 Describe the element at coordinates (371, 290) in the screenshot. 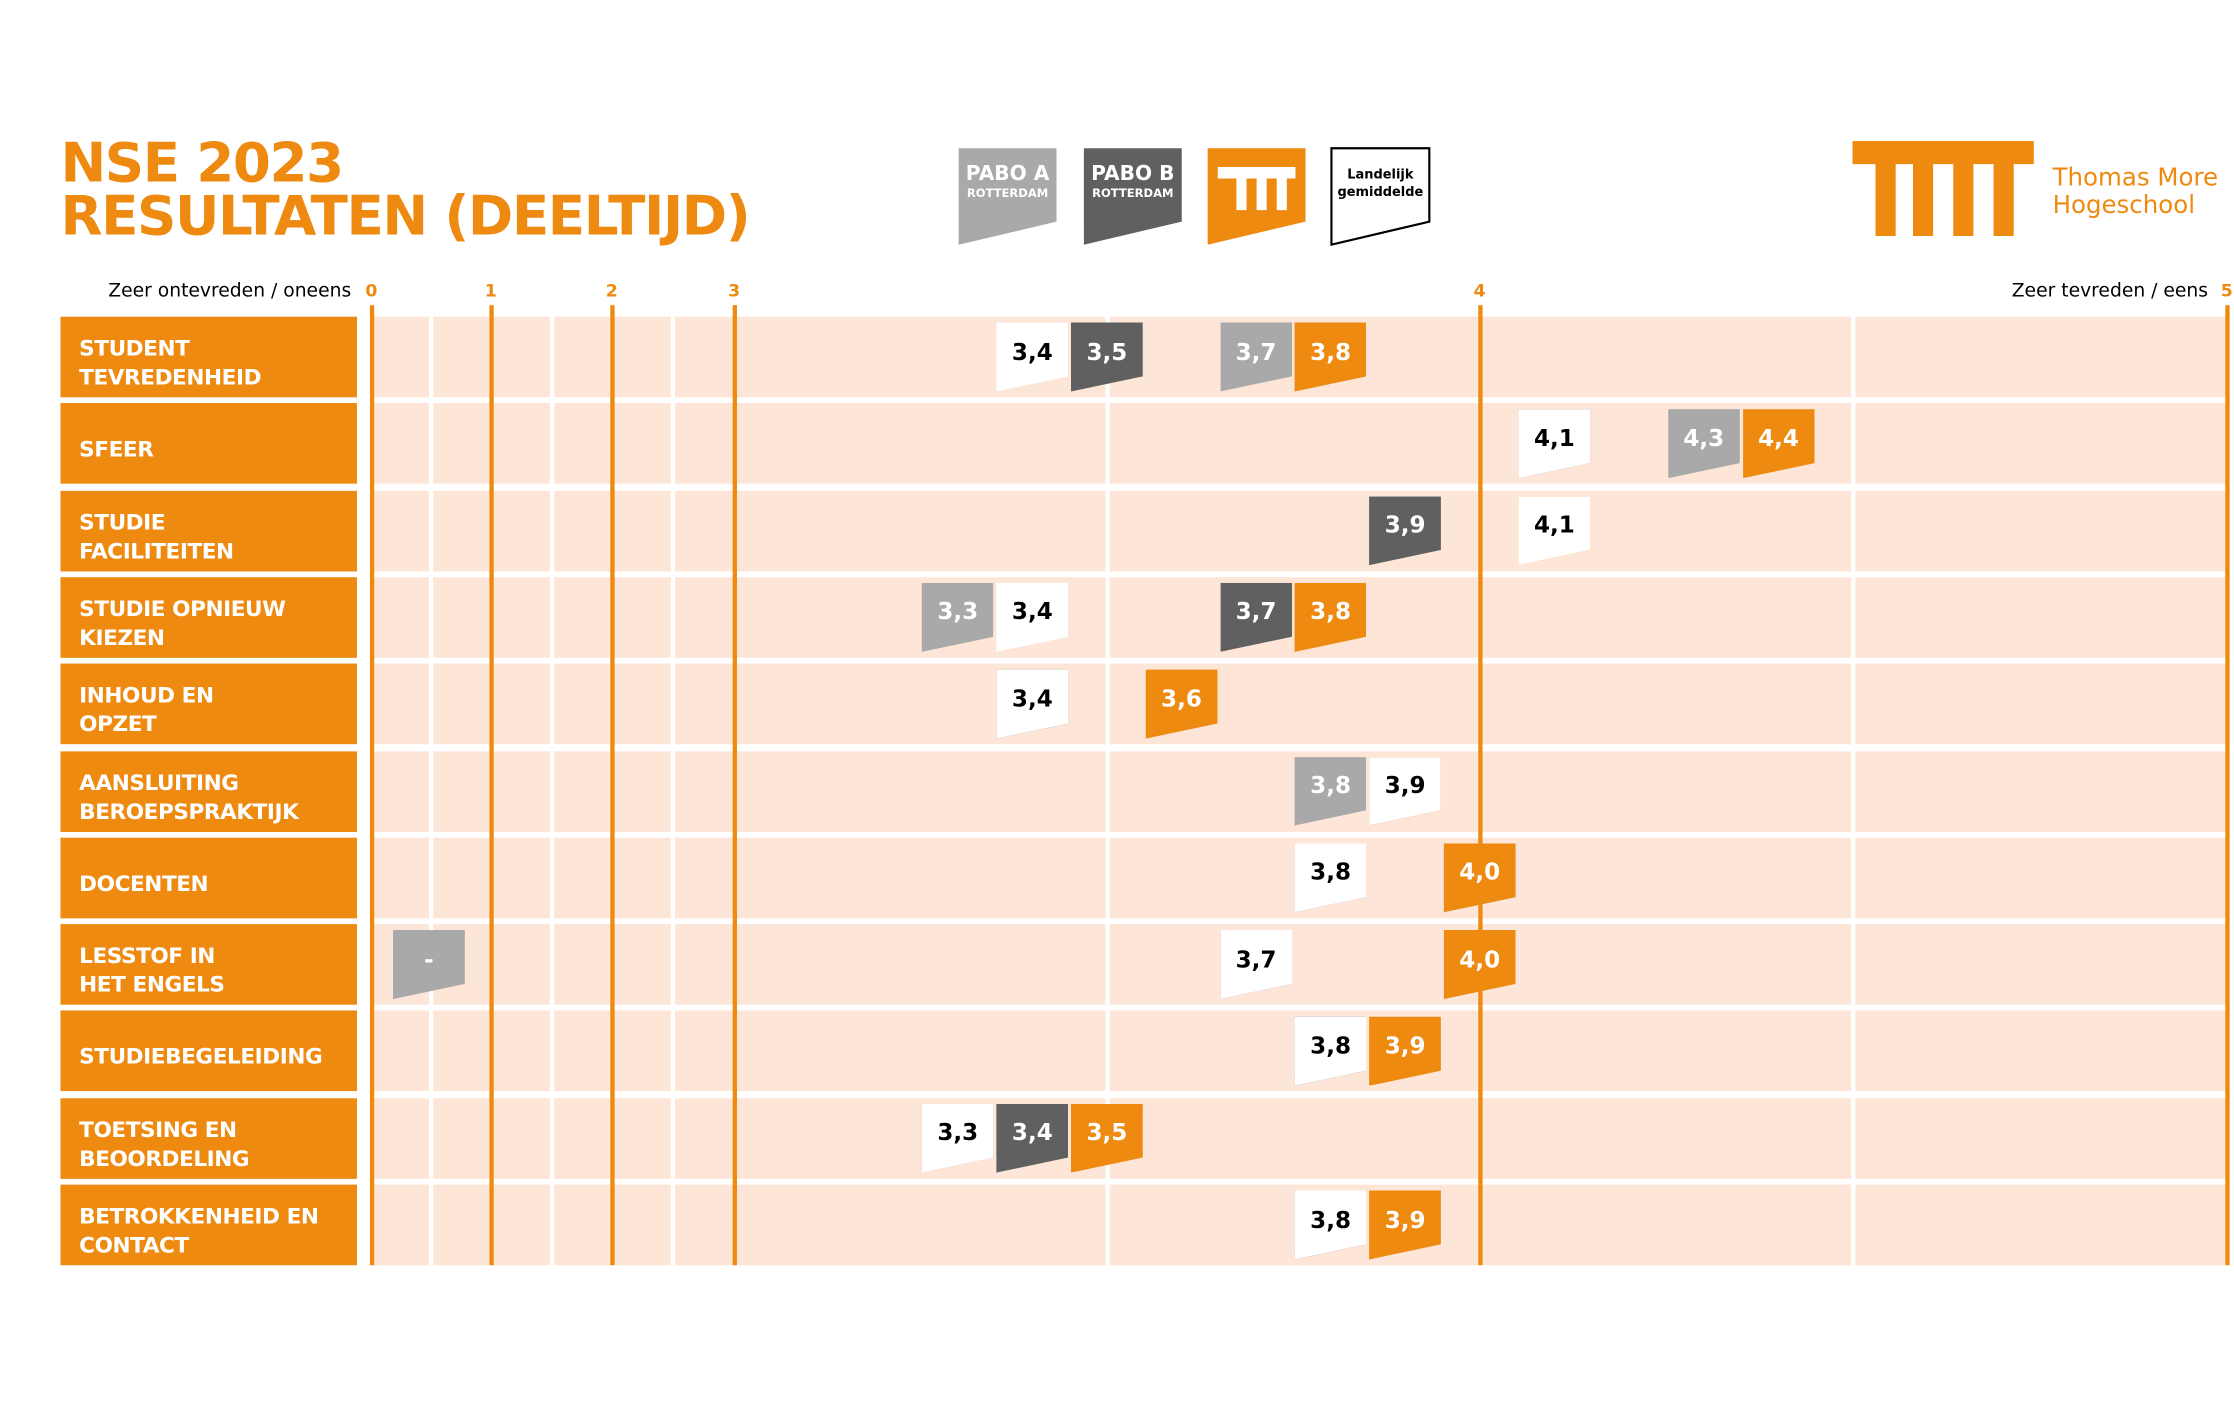

I see `x-tick-label: 0` at that location.